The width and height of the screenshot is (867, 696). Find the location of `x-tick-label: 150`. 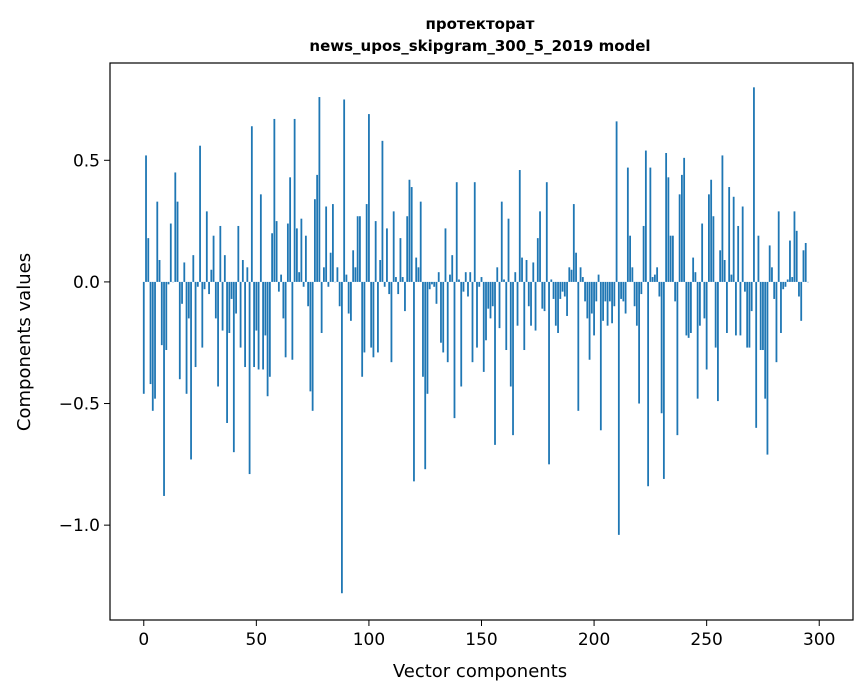

x-tick-label: 150 is located at coordinates (481, 640).